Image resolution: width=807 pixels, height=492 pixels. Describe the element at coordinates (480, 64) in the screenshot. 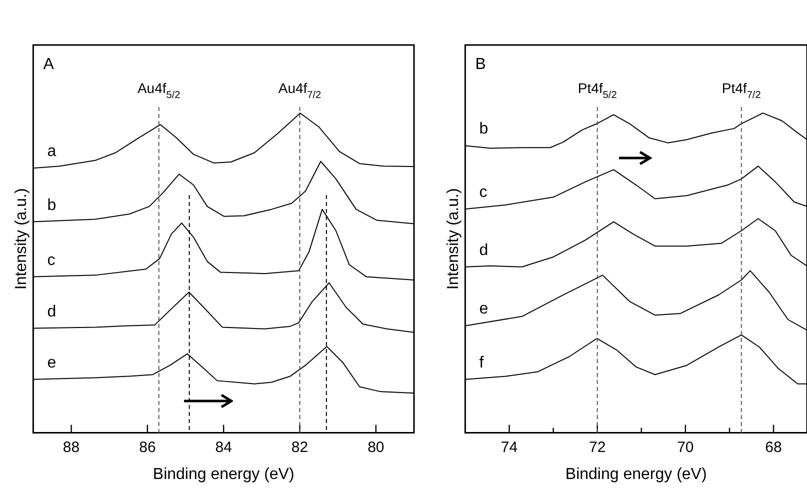

I see `text: B` at that location.